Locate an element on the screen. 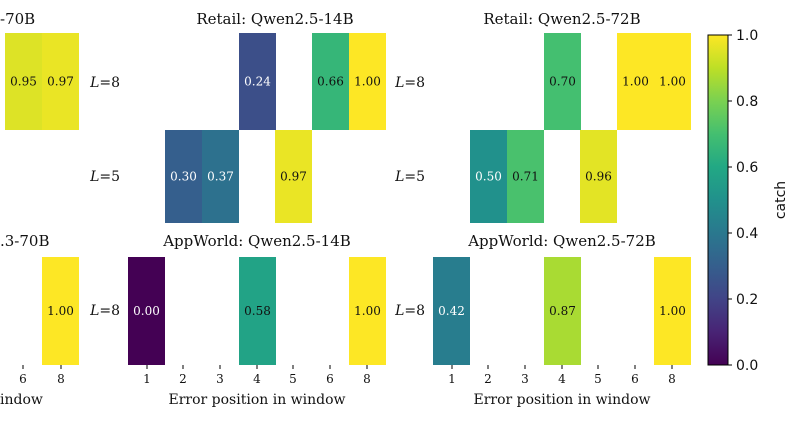  cell-value-label: 0.70 is located at coordinates (562, 82).